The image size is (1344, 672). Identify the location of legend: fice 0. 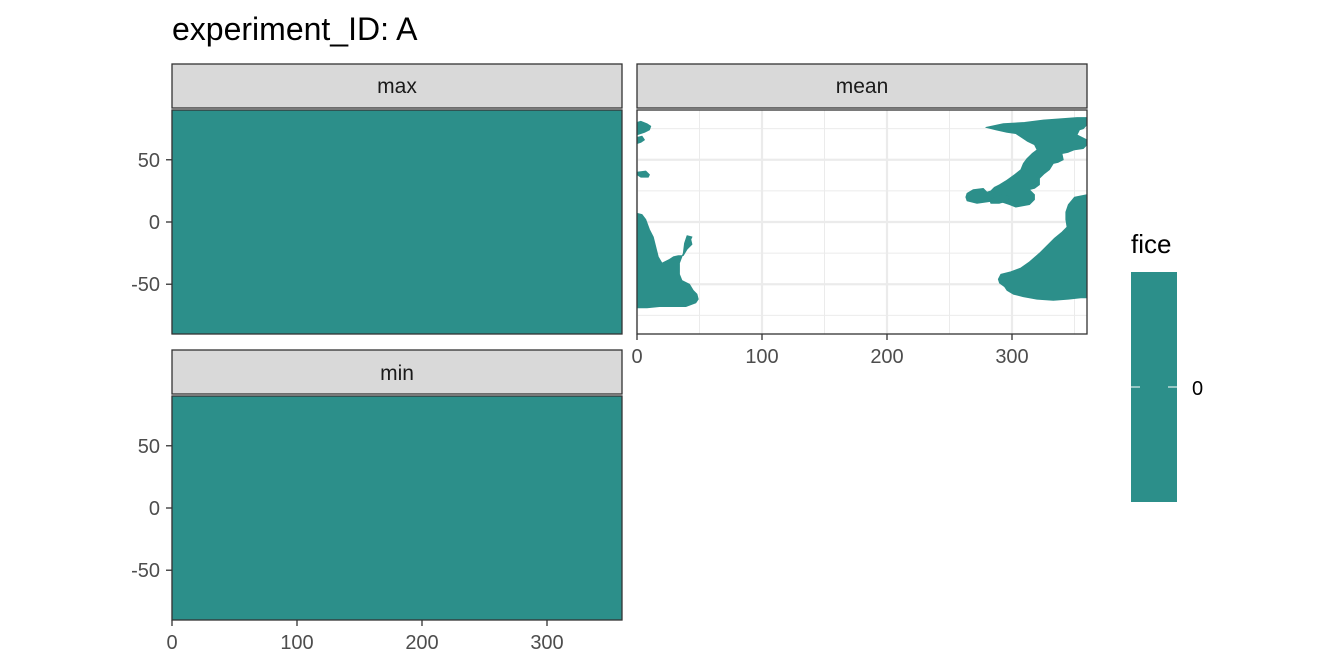
(1167, 365).